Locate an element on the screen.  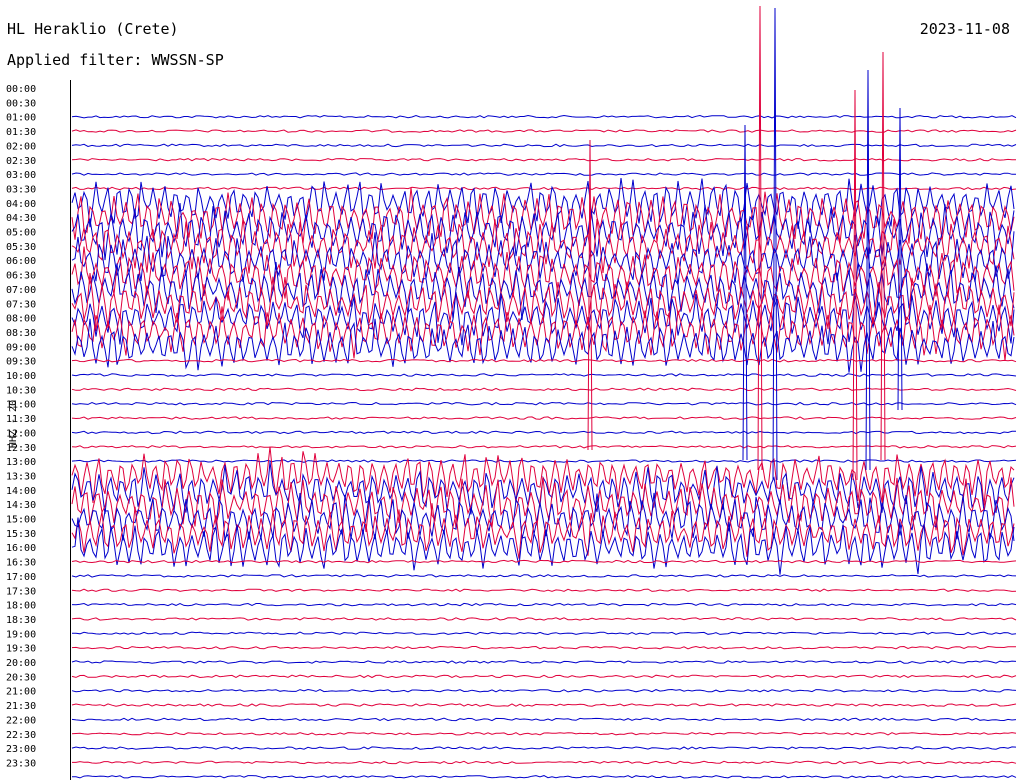
time-tick-label: 00:30 is located at coordinates (21, 103).